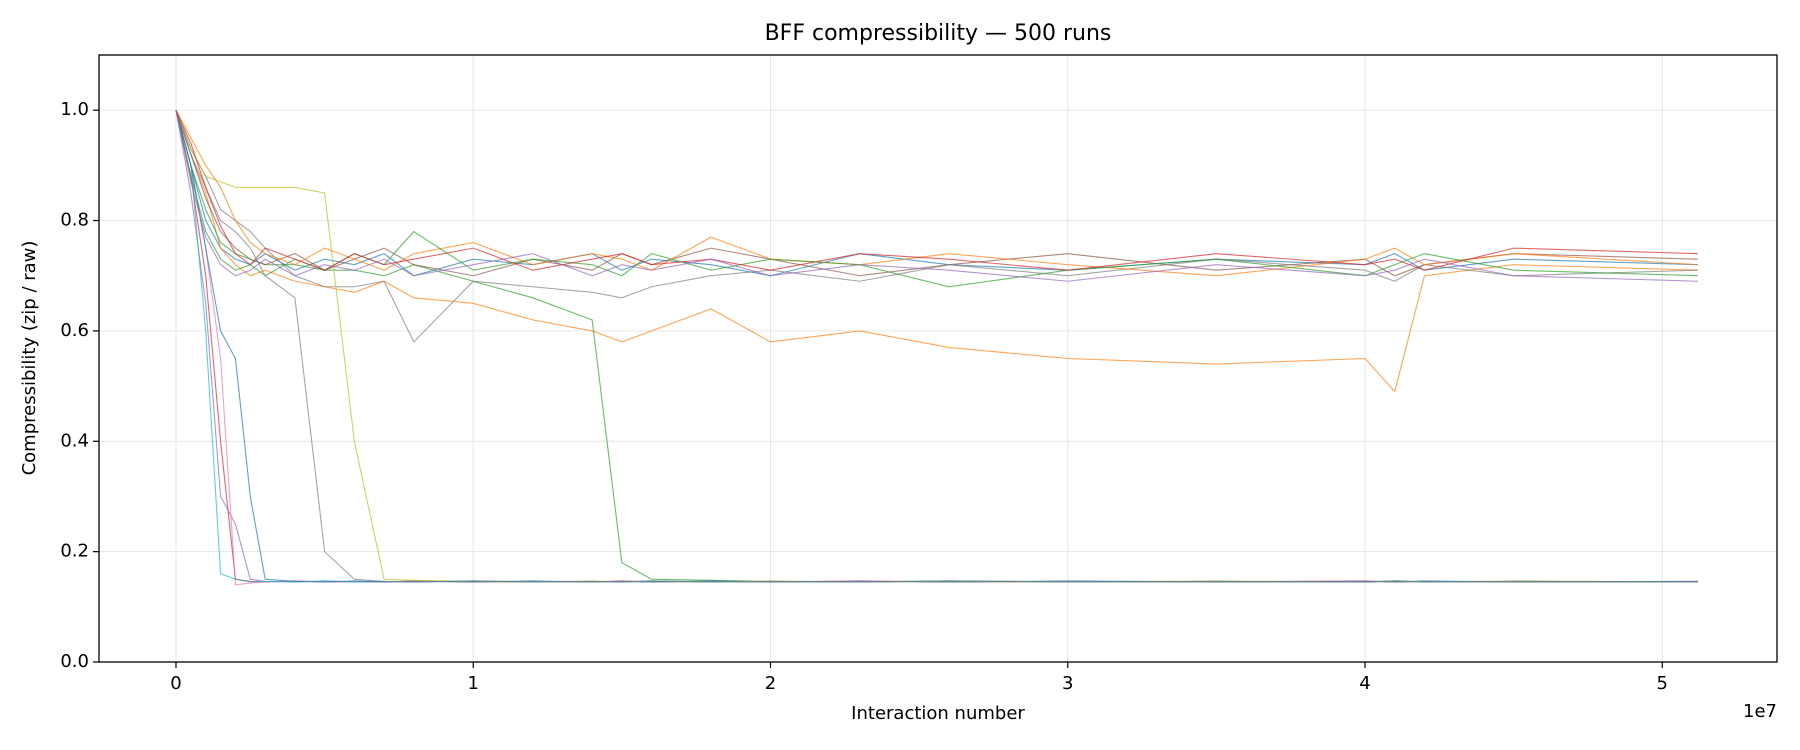 The image size is (1800, 750). What do you see at coordinates (1067, 683) in the screenshot?
I see `x-tick-label: 3` at bounding box center [1067, 683].